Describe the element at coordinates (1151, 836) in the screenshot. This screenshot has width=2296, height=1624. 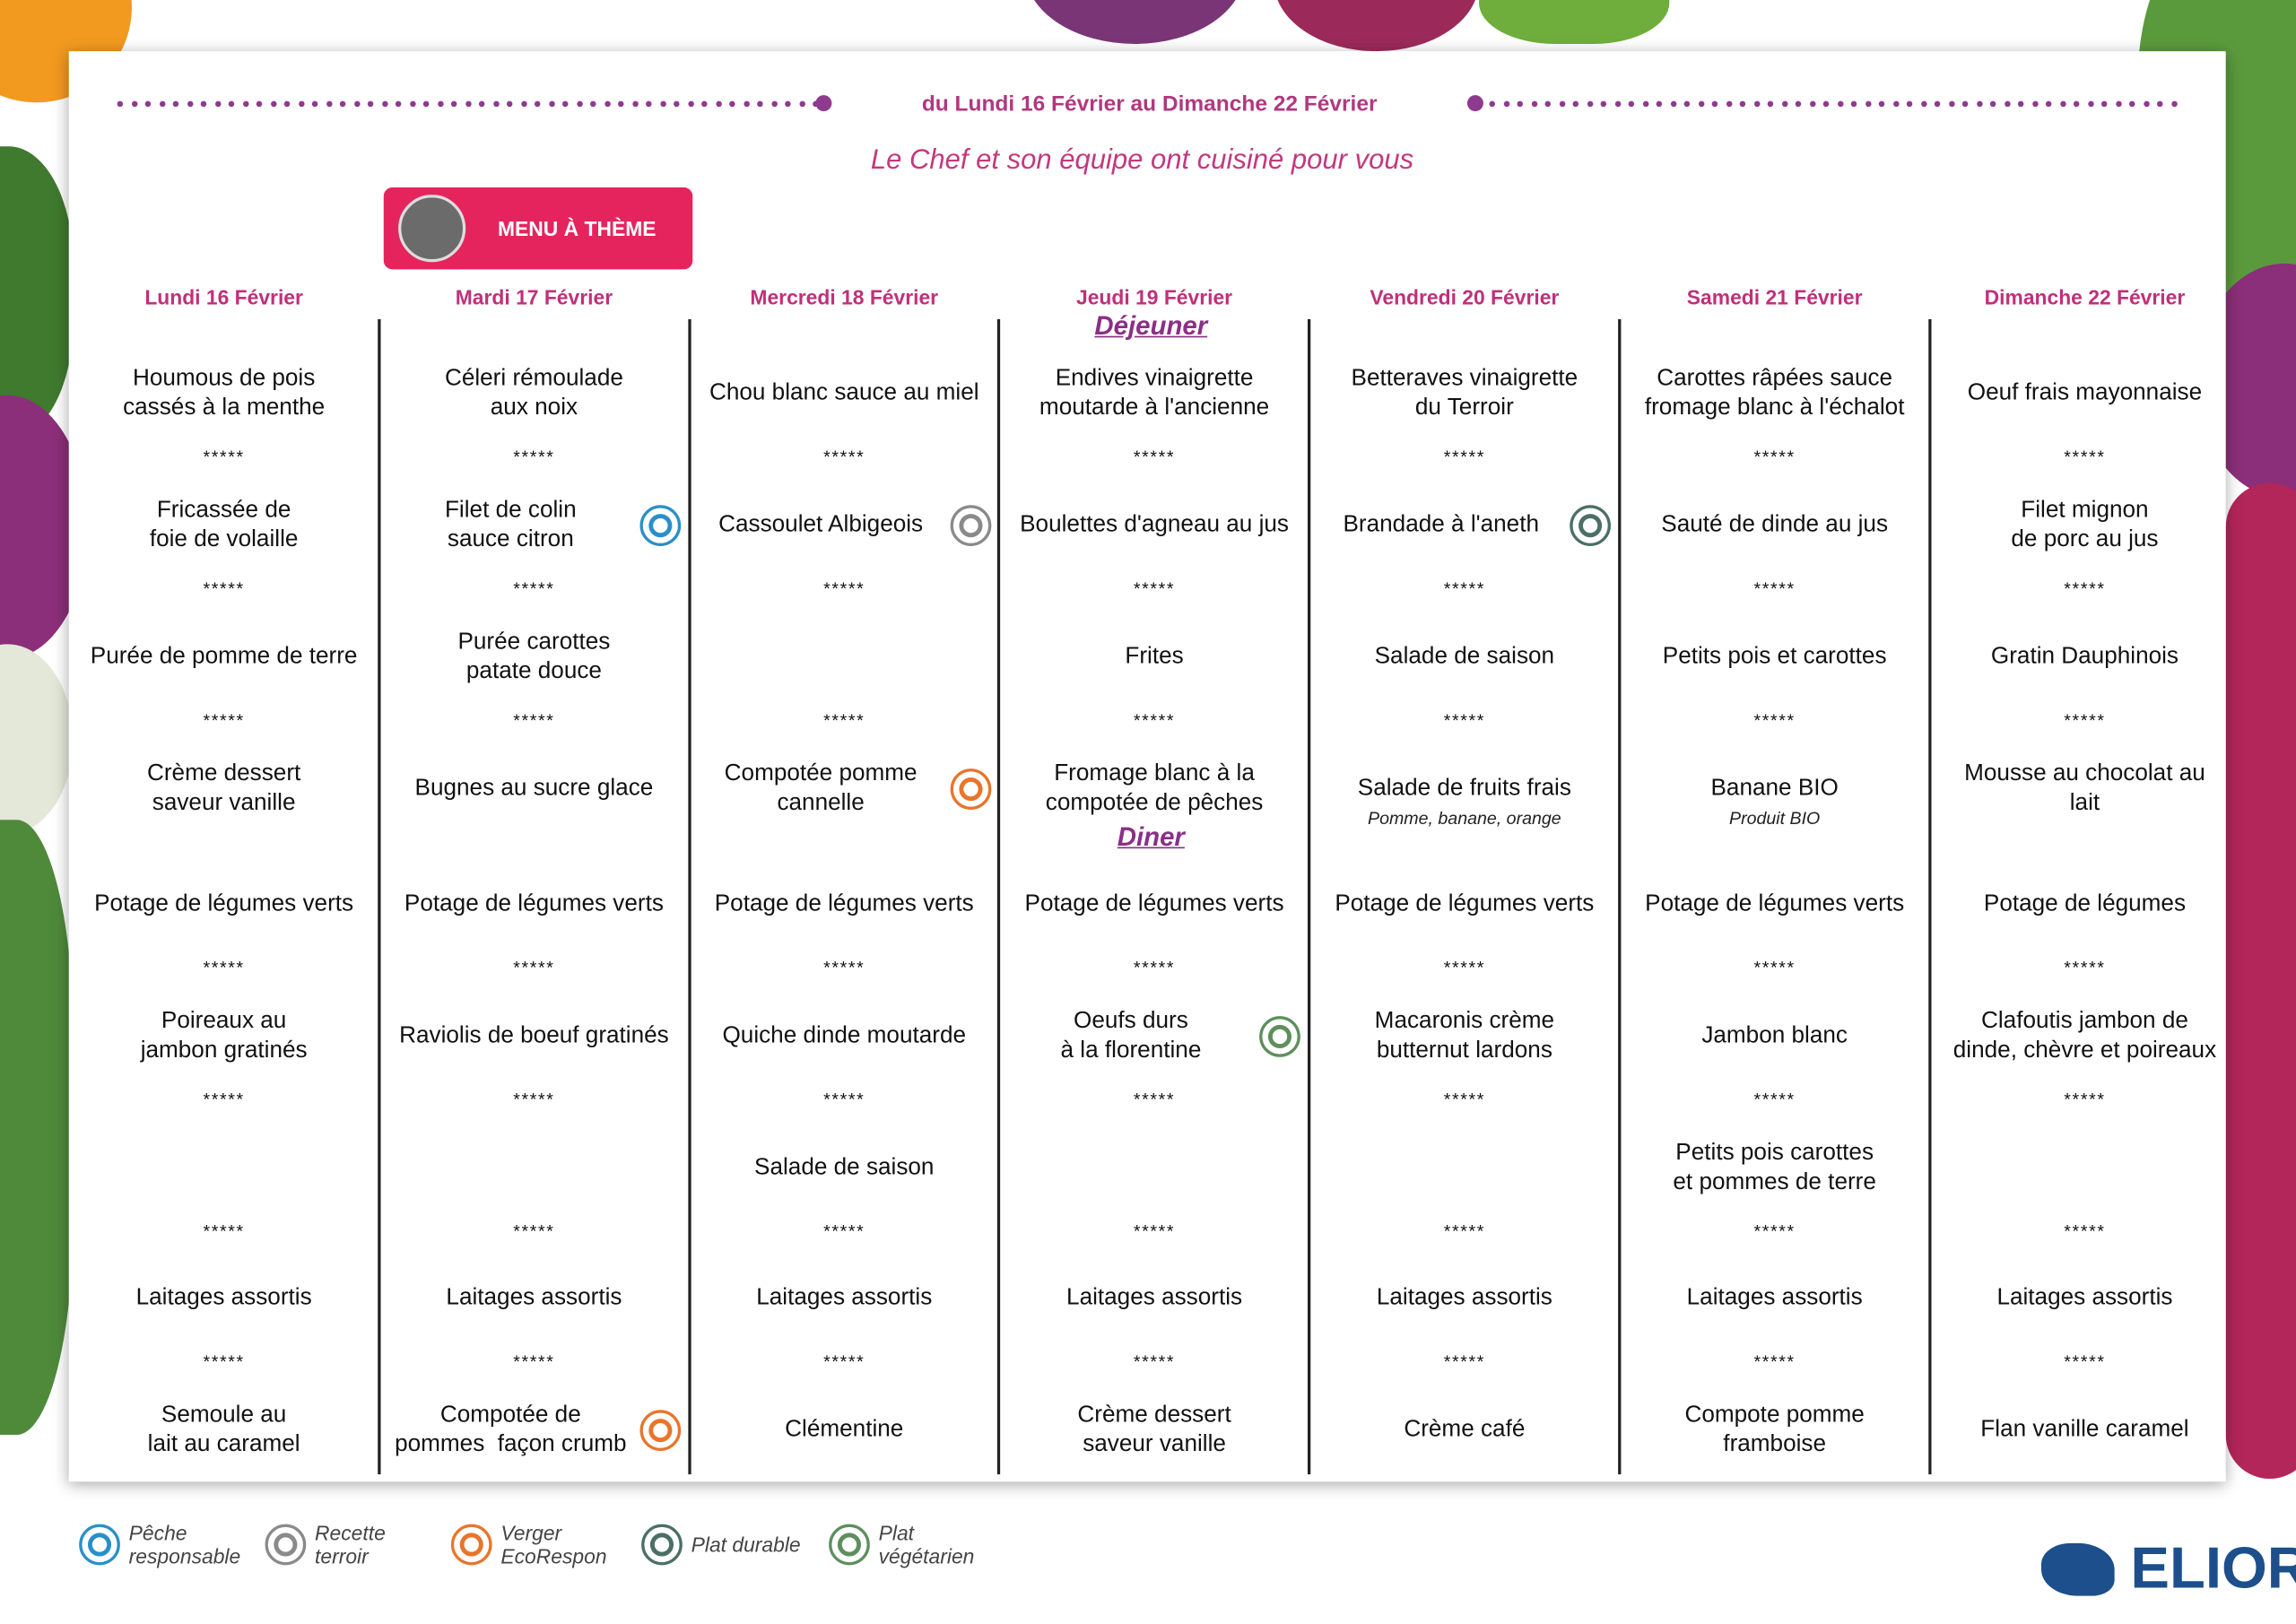
I see `meal-label: Diner` at that location.